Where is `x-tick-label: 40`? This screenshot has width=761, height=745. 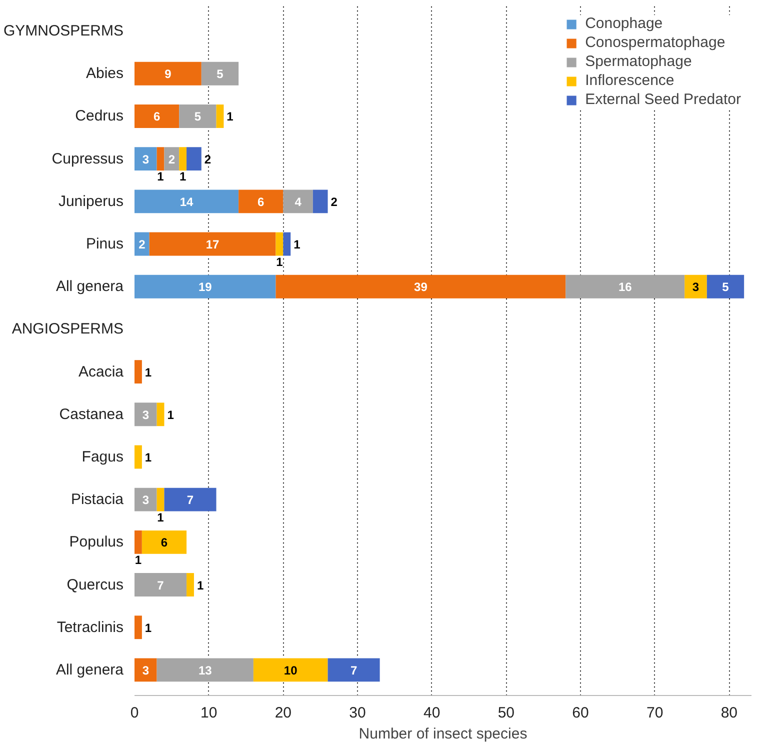 x-tick-label: 40 is located at coordinates (432, 713).